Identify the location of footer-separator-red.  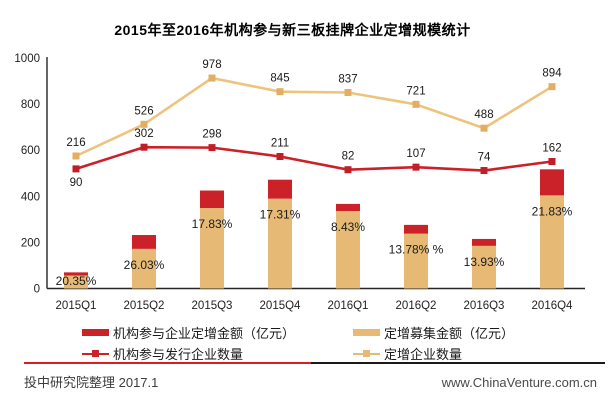
(167, 363).